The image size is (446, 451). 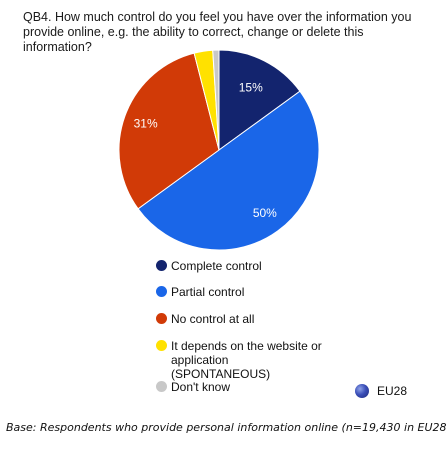 What do you see at coordinates (392, 391) in the screenshot?
I see `eu28-label: EU28` at bounding box center [392, 391].